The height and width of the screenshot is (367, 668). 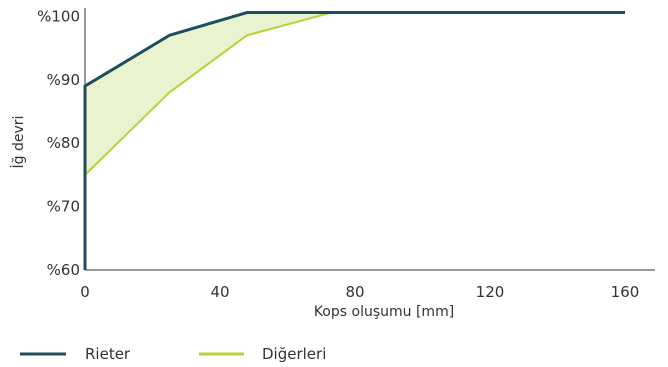 I want to click on x-tick-label: 0, so click(x=85, y=292).